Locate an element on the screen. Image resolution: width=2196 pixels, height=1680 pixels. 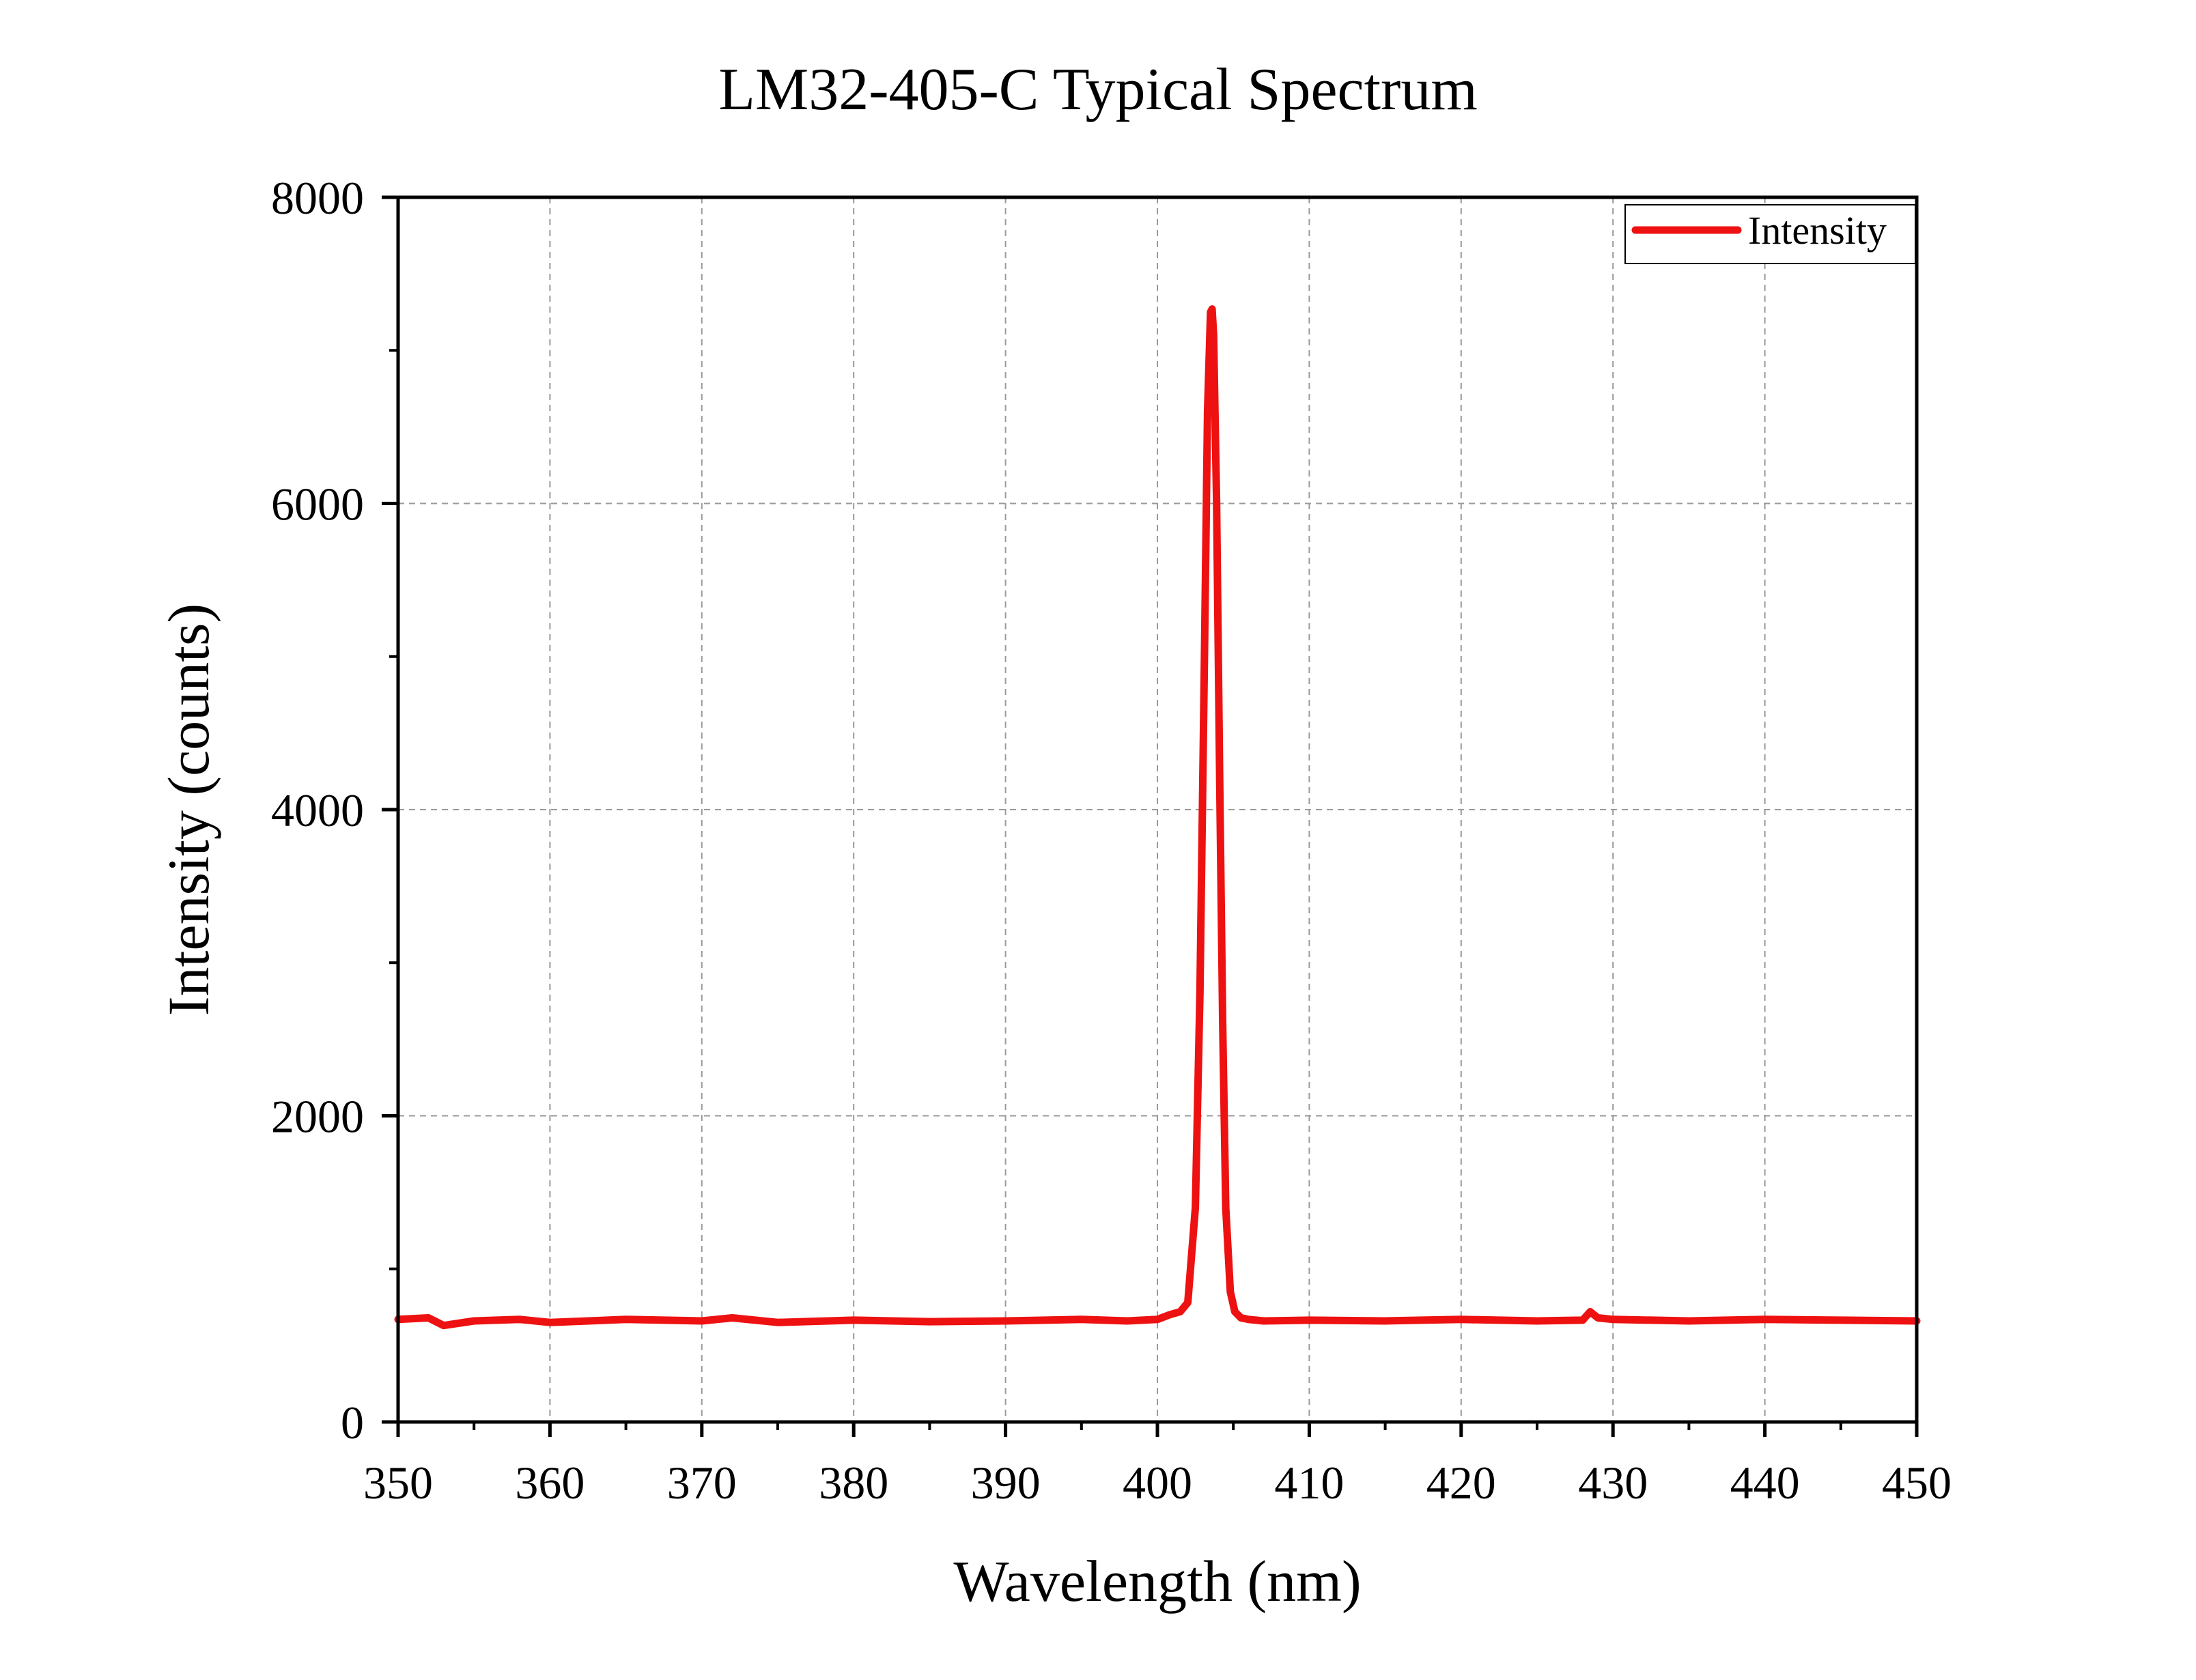
x-tick-label: 390 is located at coordinates (1006, 1483).